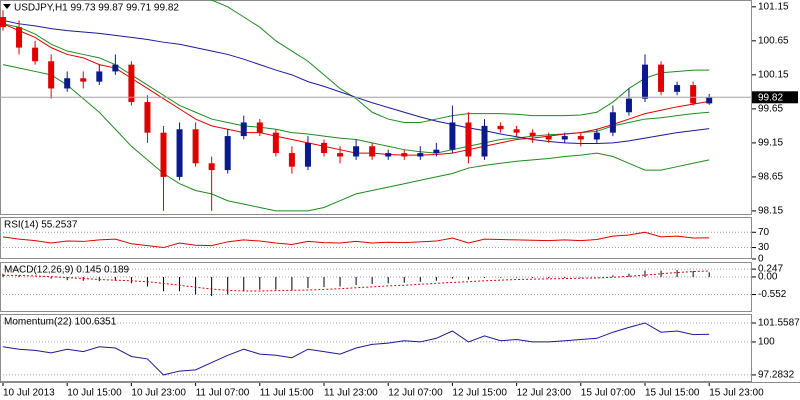 The image size is (800, 400). What do you see at coordinates (779, 323) in the screenshot?
I see `y-tick-label: 101.5587` at bounding box center [779, 323].